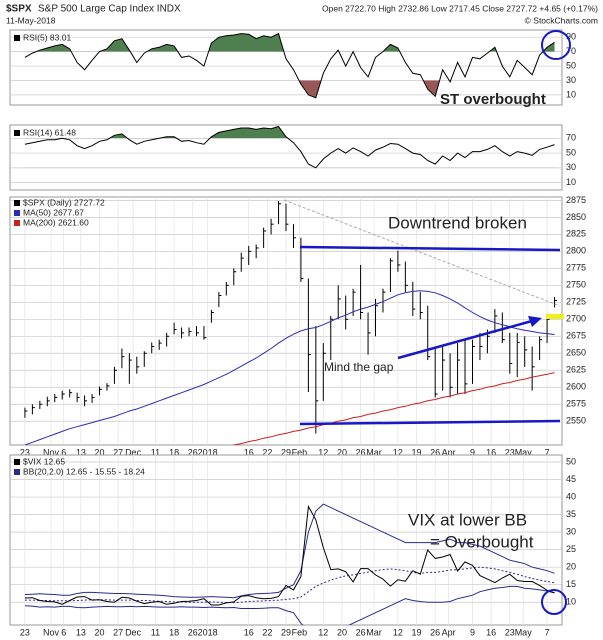 This screenshot has width=603, height=640. Describe the element at coordinates (576, 251) in the screenshot. I see `y-tick-label: 2800` at that location.